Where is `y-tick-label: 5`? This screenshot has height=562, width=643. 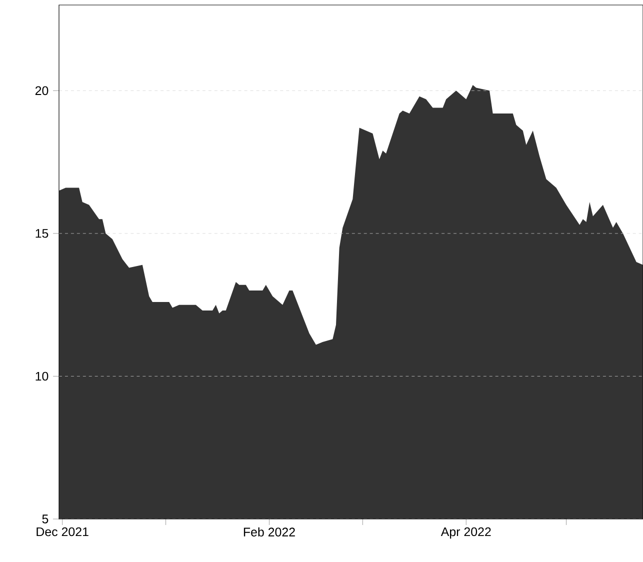 y-tick-label: 5 is located at coordinates (45, 519).